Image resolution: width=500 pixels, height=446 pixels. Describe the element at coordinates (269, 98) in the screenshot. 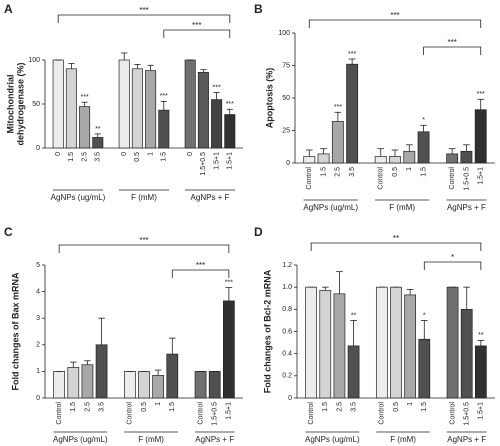

I see `y-axis-label: Apoptosis (%)` at that location.